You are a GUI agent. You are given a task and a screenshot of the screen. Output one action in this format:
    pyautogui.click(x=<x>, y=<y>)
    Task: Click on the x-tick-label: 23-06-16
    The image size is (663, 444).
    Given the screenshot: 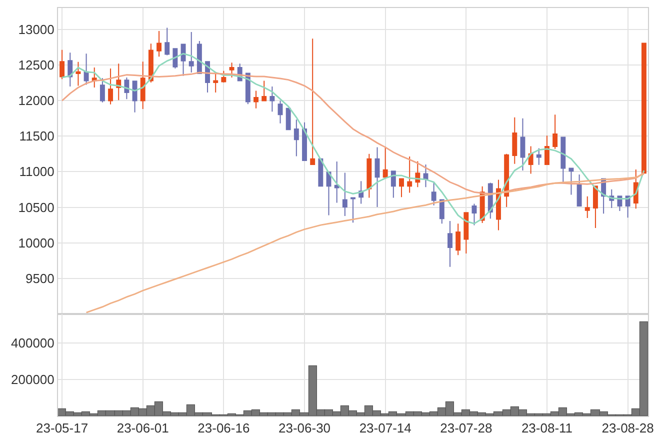 What is the action you would take?
    pyautogui.click(x=224, y=428)
    